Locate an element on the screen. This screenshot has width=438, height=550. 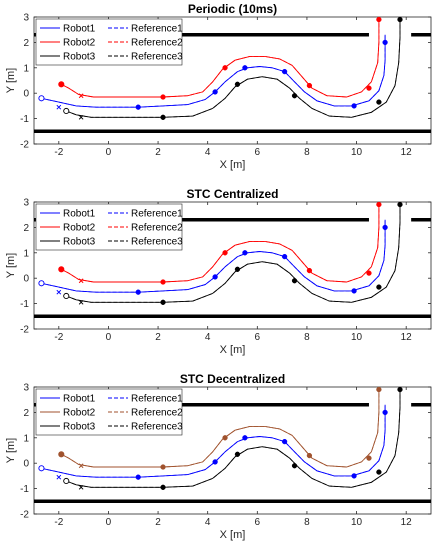
x-tick-label: -2 is located at coordinates (58, 152).